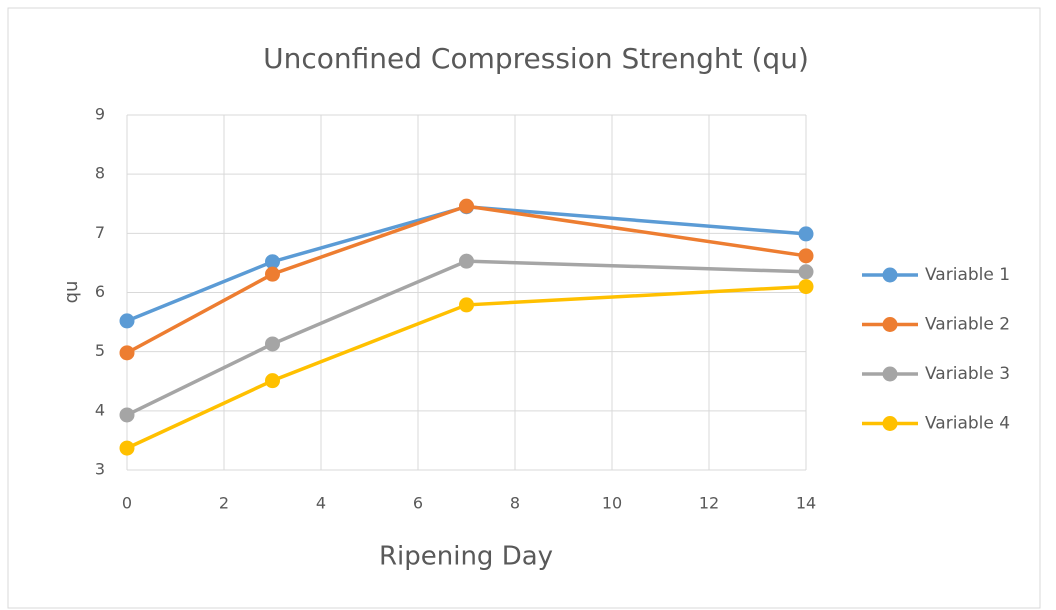 The width and height of the screenshot is (1056, 610). I want to click on x-tick-label: 2, so click(224, 503).